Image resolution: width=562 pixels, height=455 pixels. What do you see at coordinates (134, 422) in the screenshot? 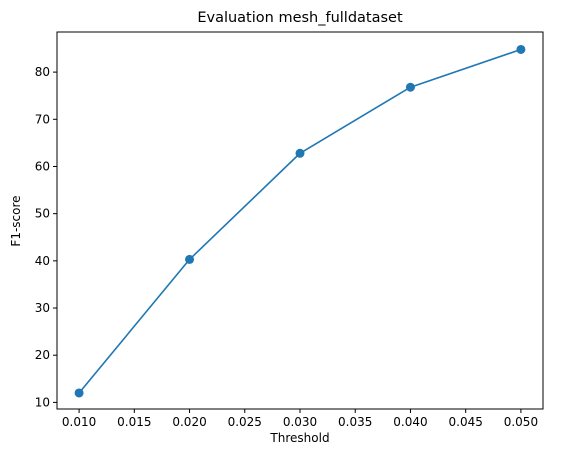
I see `x-tick-label: 0.015` at bounding box center [134, 422].